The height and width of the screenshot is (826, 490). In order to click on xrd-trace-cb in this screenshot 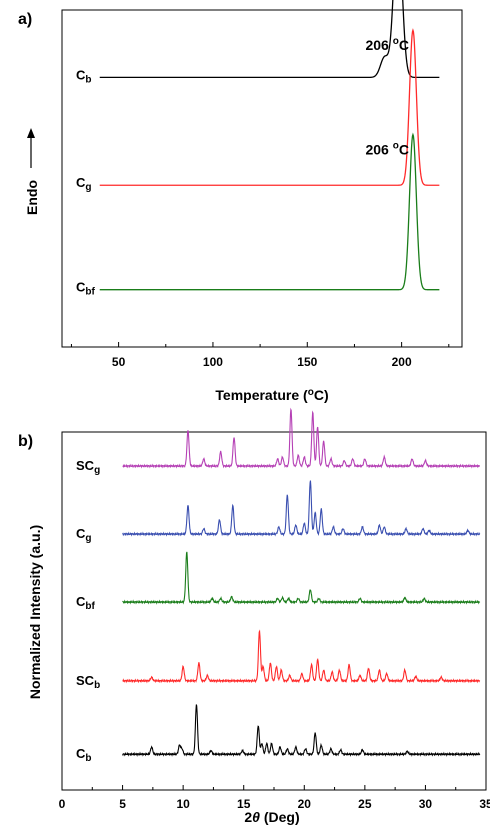, I will do `click(301, 730)`.